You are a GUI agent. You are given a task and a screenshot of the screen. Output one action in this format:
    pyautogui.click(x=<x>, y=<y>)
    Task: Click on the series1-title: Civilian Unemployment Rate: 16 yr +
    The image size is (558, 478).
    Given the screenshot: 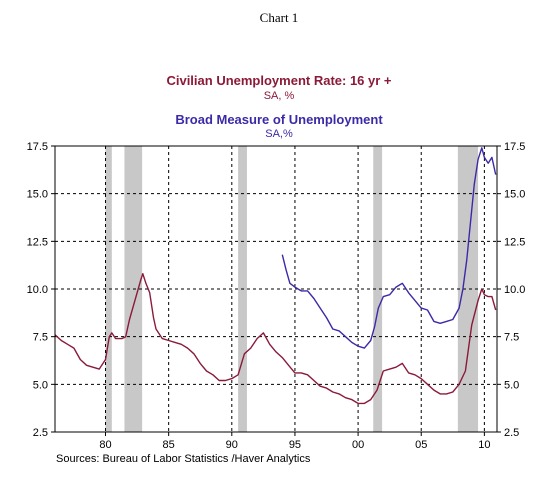 What is the action you would take?
    pyautogui.click(x=278, y=80)
    